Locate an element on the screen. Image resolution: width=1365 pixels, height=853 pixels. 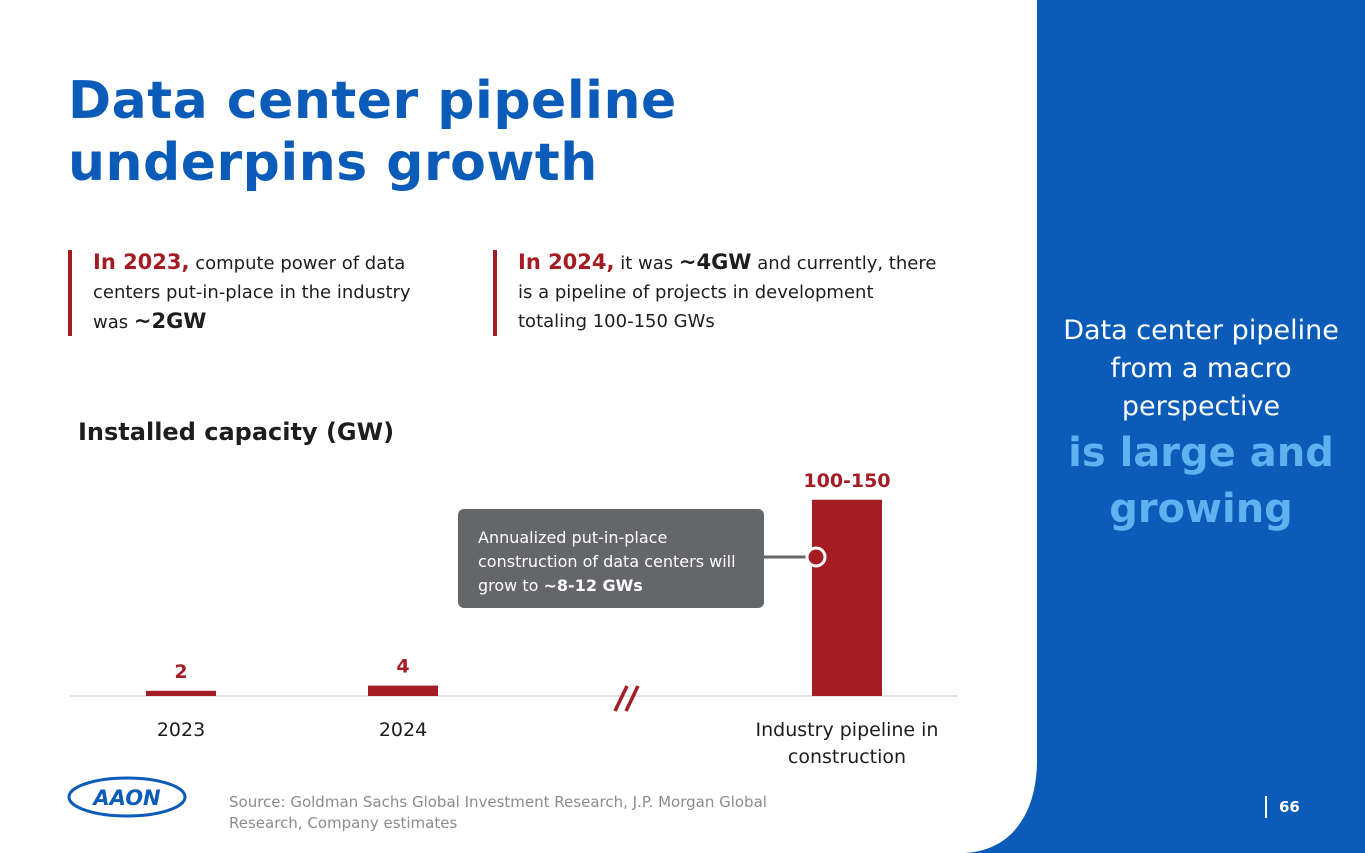
logo-text: AAON is located at coordinates (126, 798).